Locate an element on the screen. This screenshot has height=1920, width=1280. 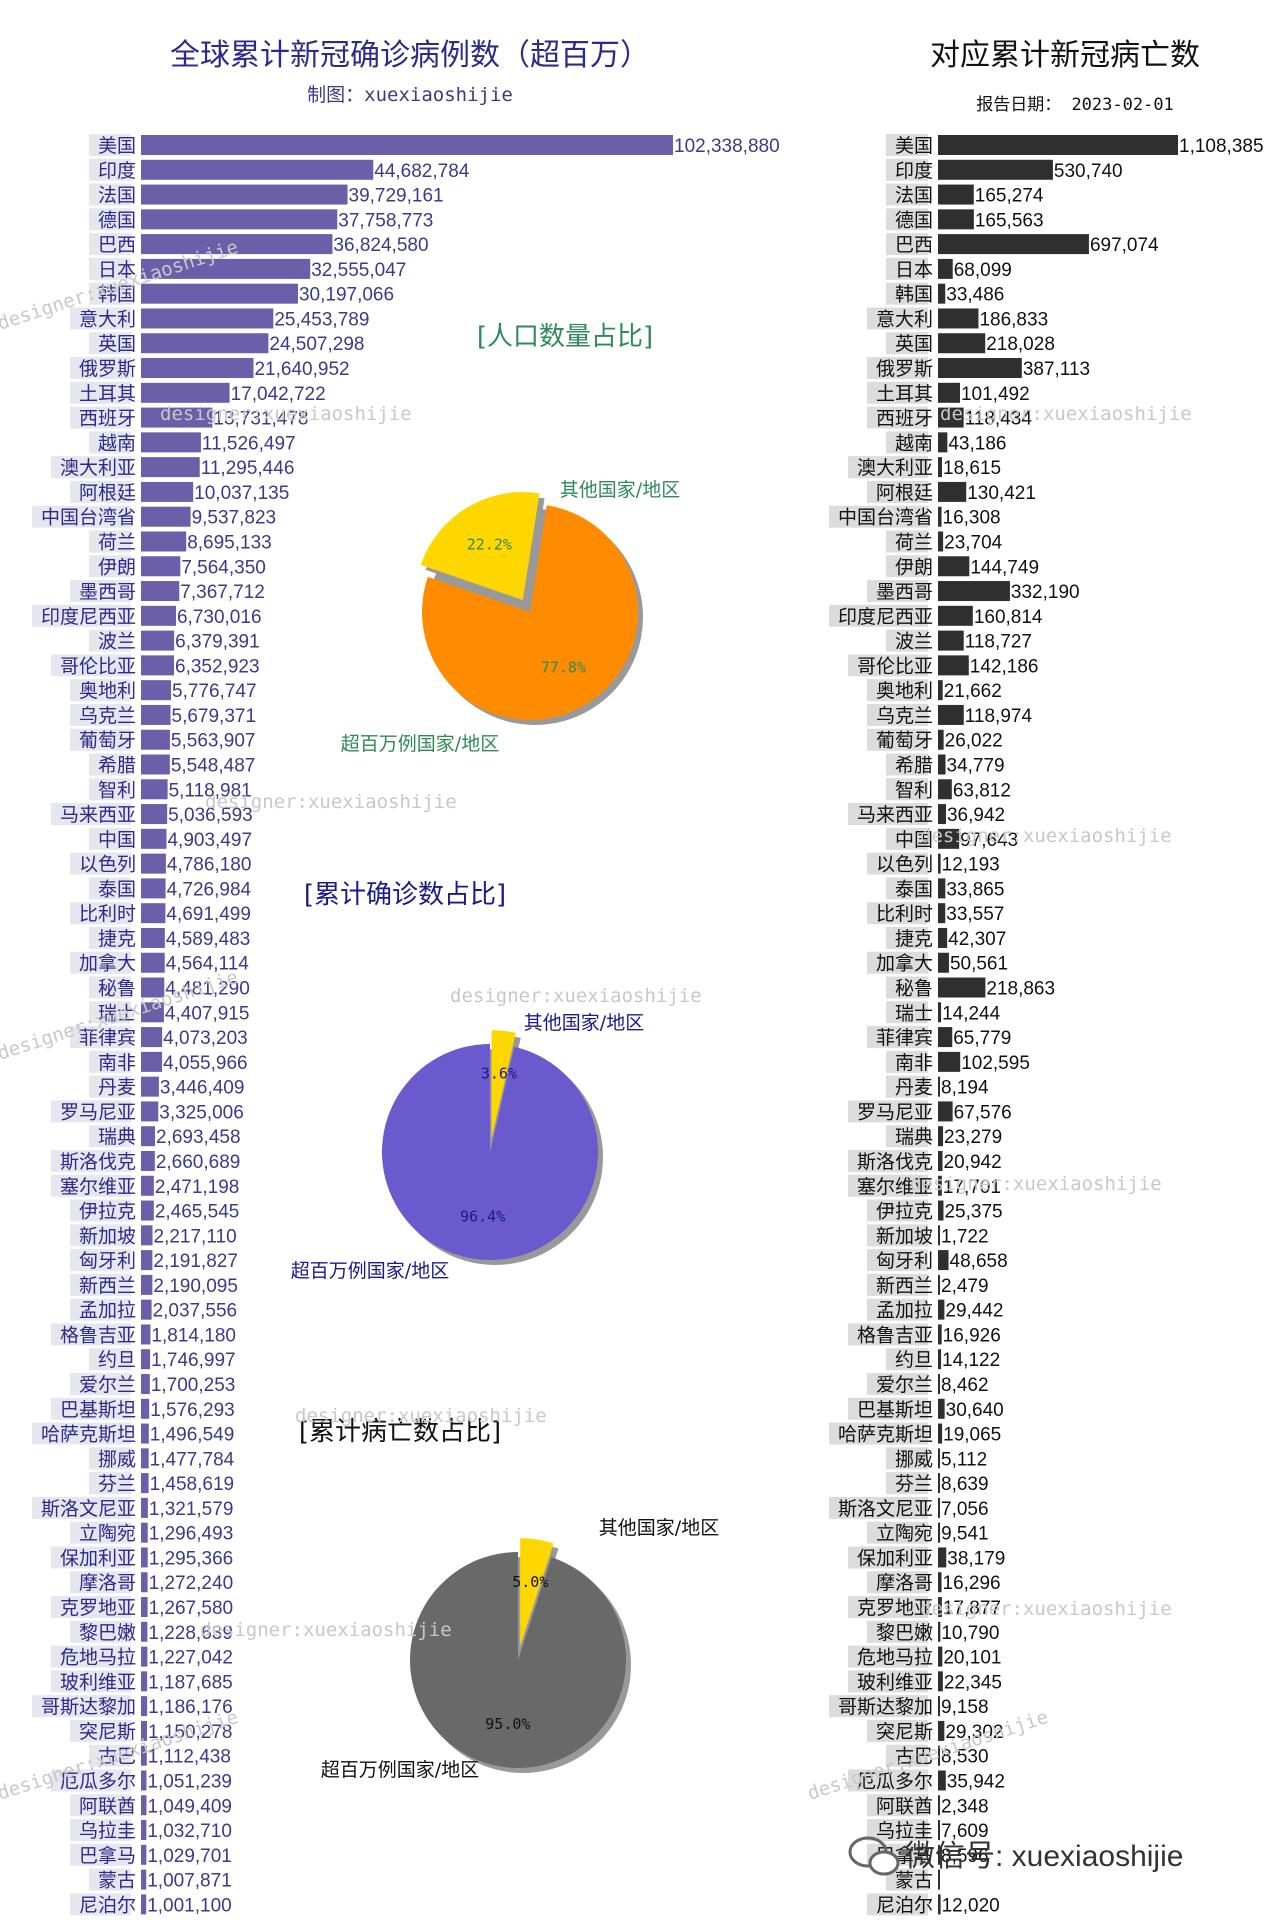
category-label: 澳大利亚 is located at coordinates (895, 468).